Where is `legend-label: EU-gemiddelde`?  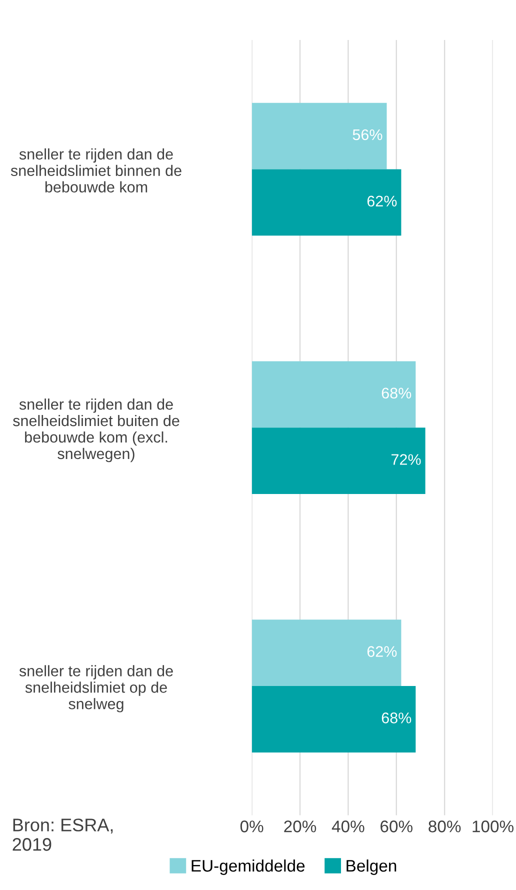 legend-label: EU-gemiddelde is located at coordinates (248, 867).